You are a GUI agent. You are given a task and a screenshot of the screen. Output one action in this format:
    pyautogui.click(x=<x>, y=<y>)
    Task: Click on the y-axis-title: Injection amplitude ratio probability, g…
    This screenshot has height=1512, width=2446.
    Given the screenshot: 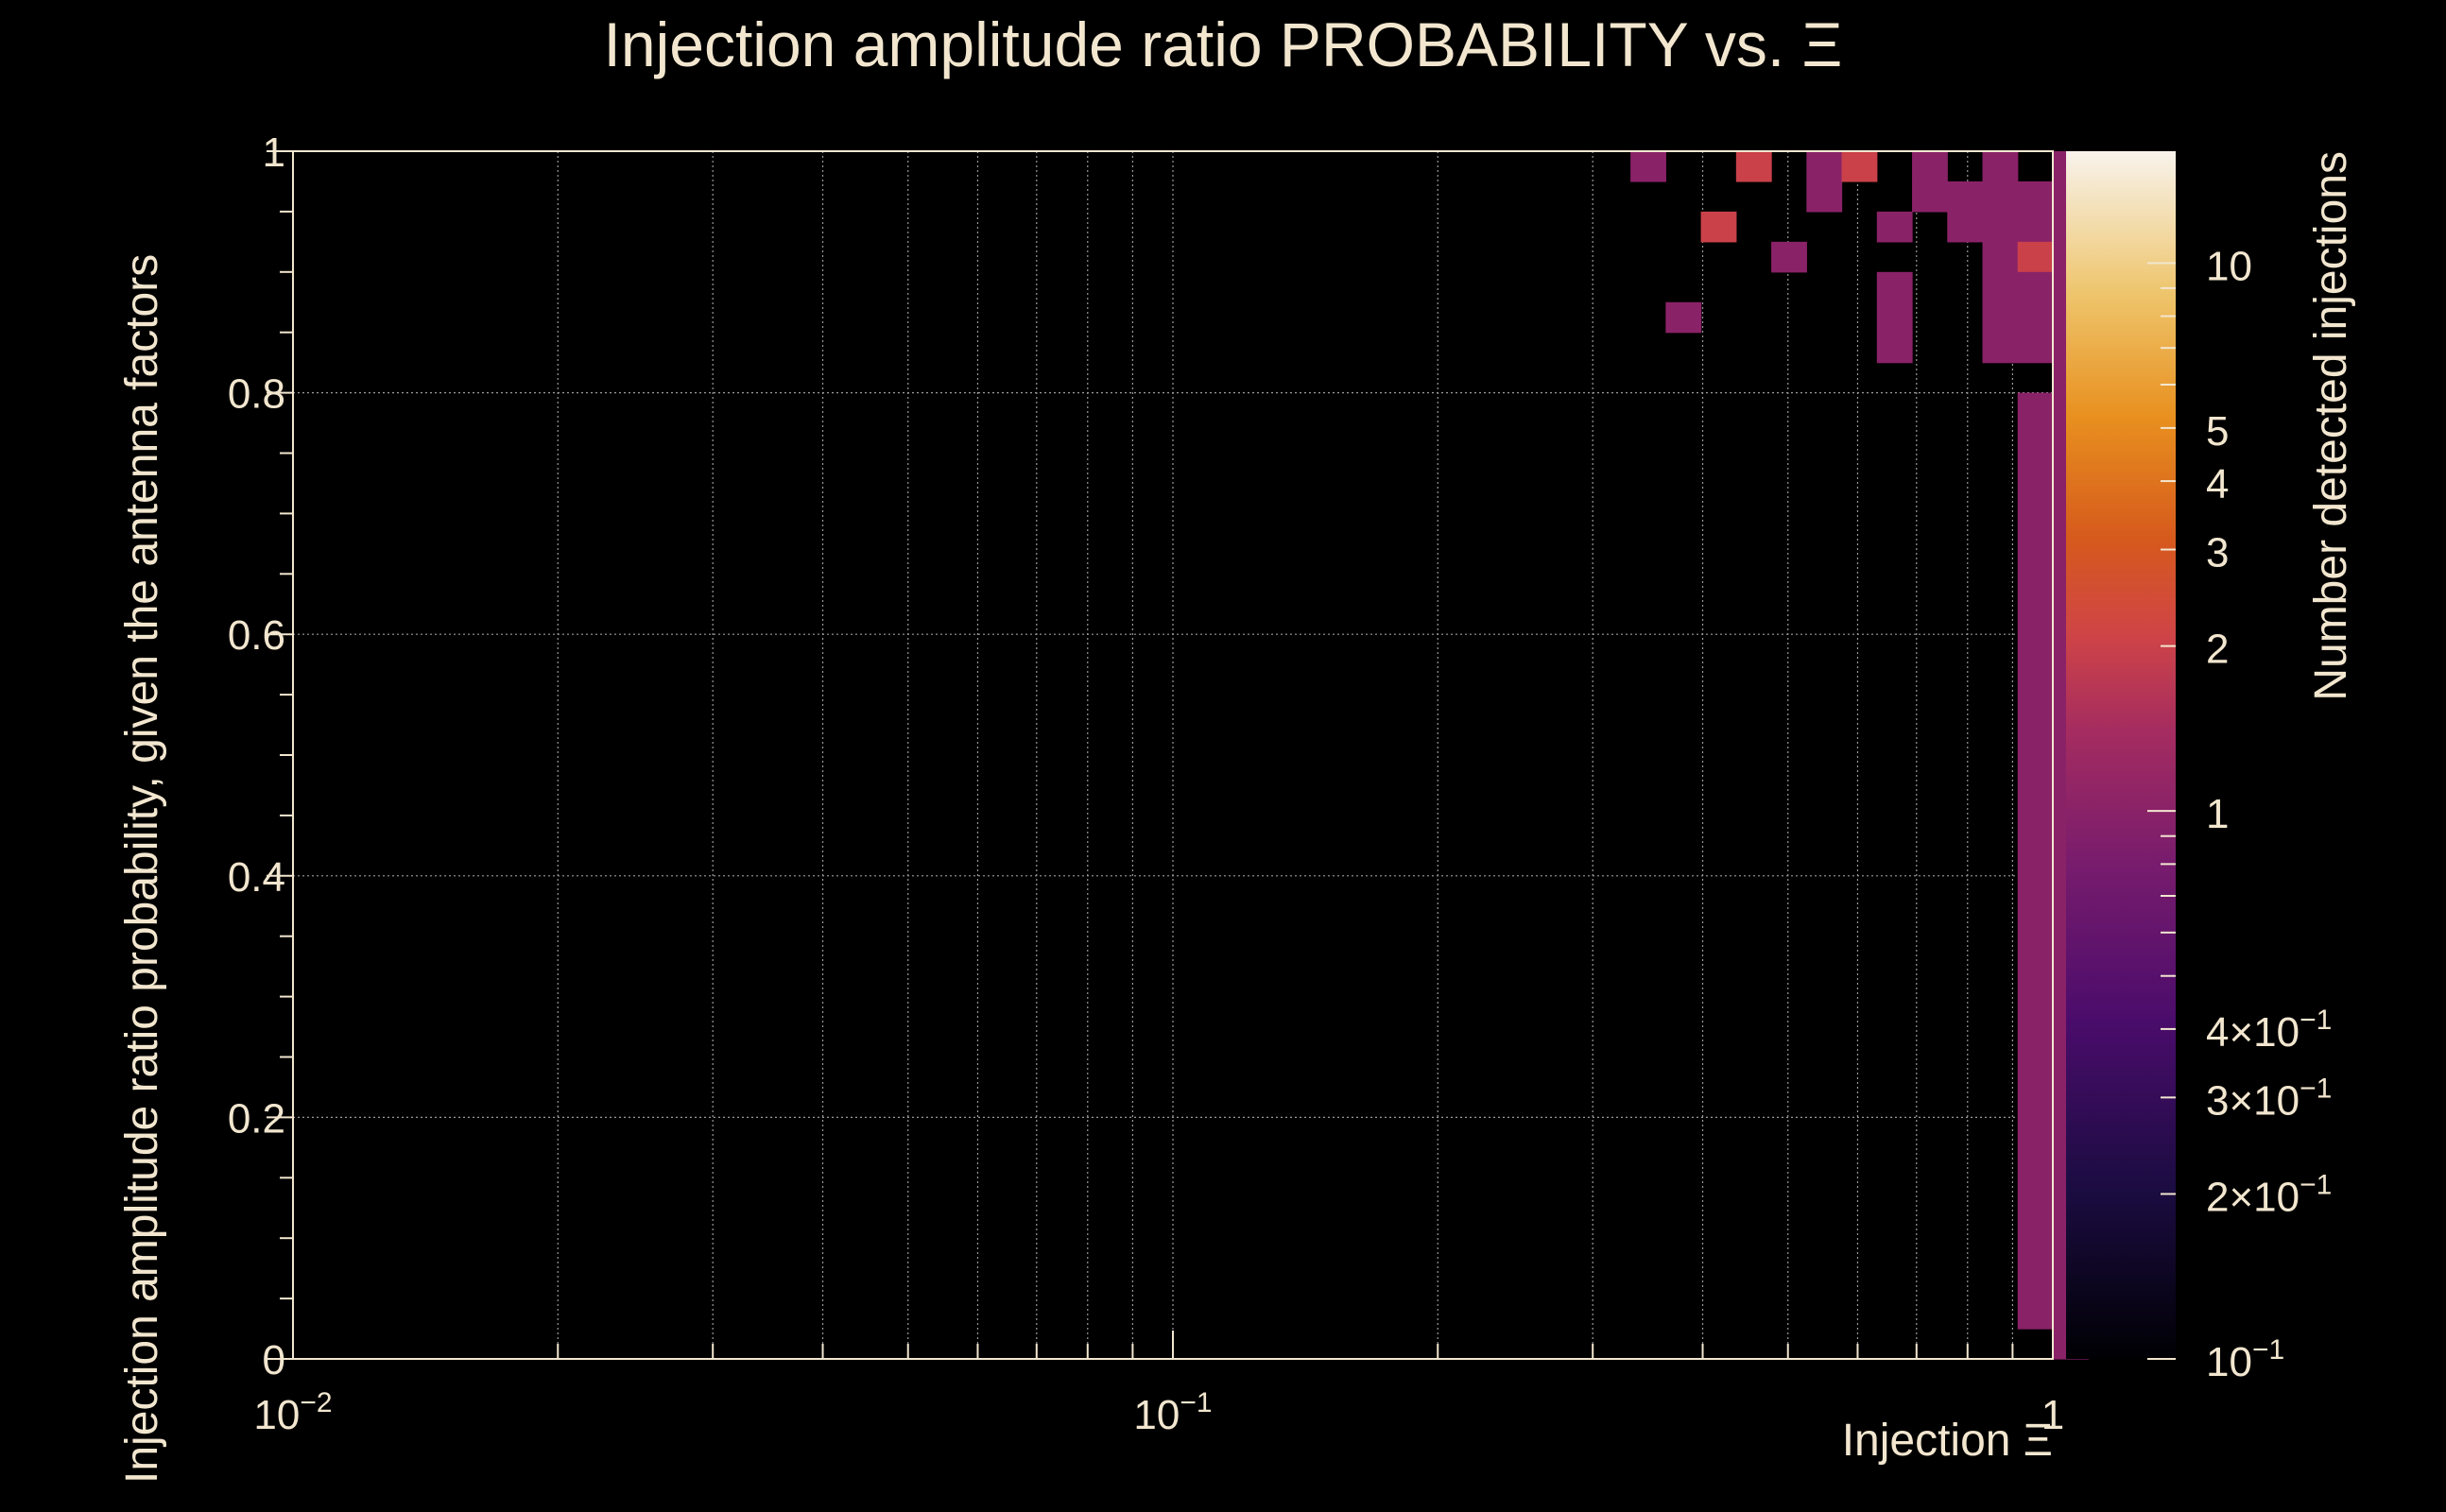 What is the action you would take?
    pyautogui.click(x=142, y=869)
    